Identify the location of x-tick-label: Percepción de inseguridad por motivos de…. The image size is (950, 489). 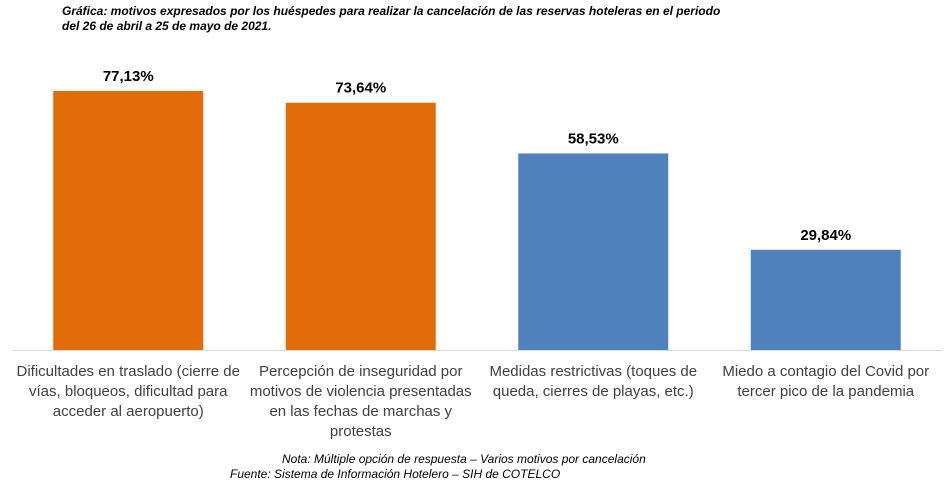
(360, 401).